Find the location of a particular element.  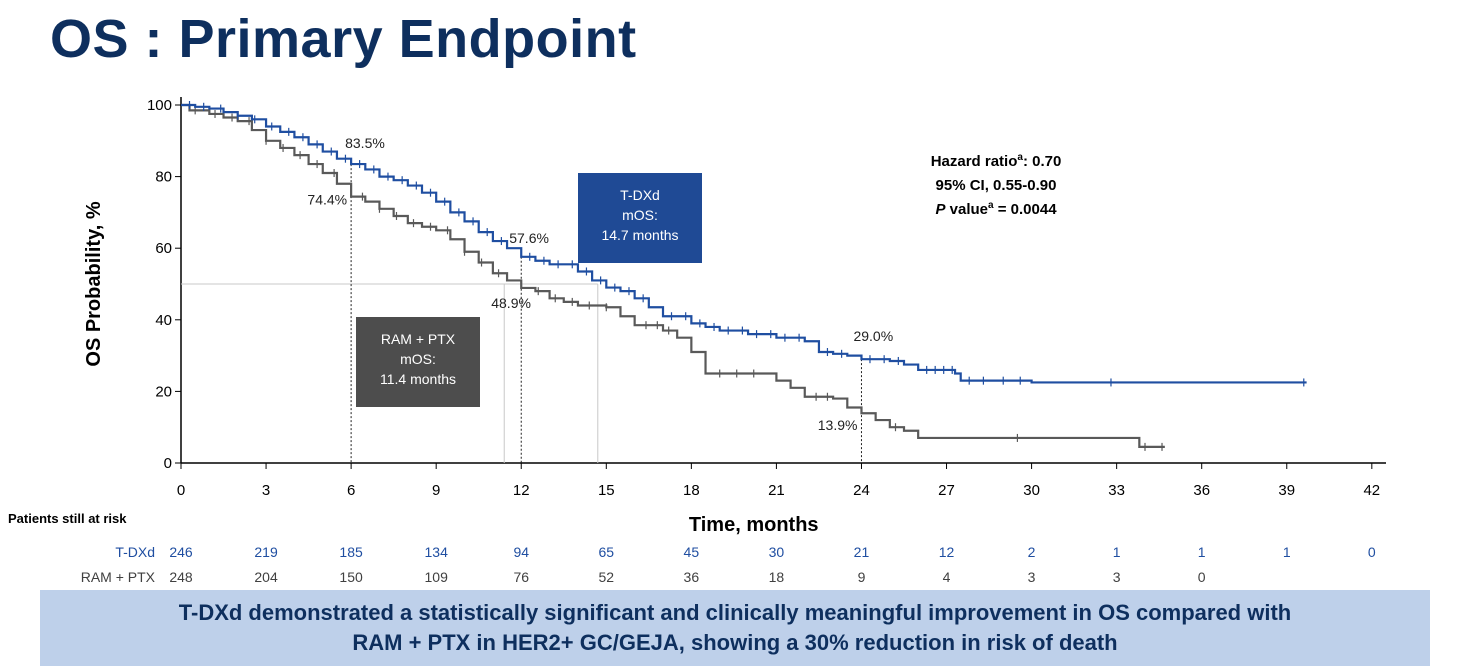

x-tick-label: 27 is located at coordinates (946, 490).